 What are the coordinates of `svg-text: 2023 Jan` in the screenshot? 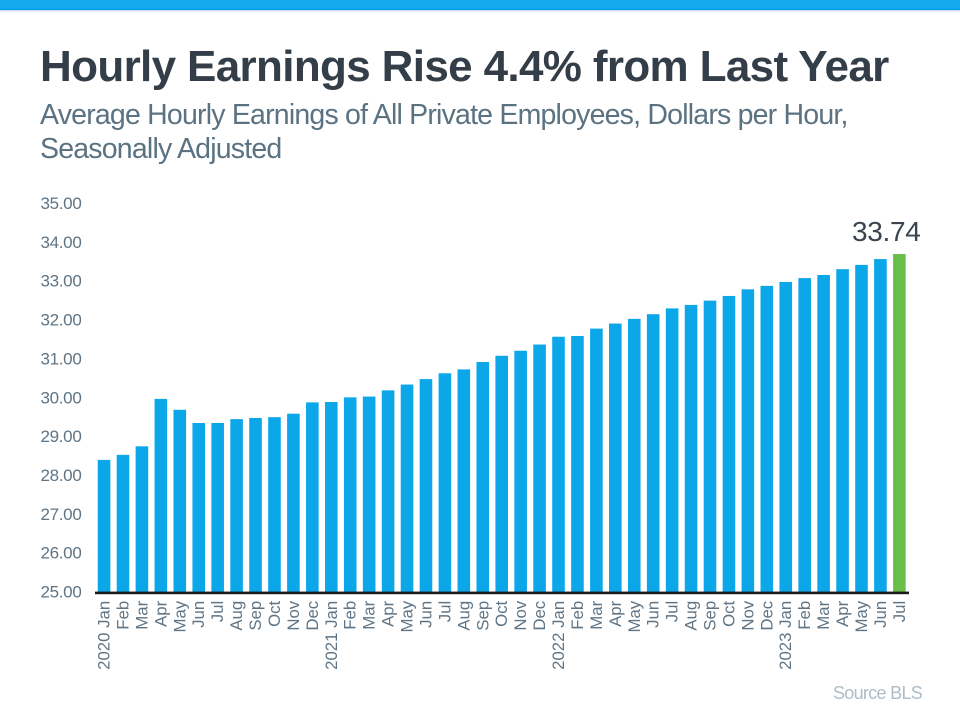 It's located at (785, 635).